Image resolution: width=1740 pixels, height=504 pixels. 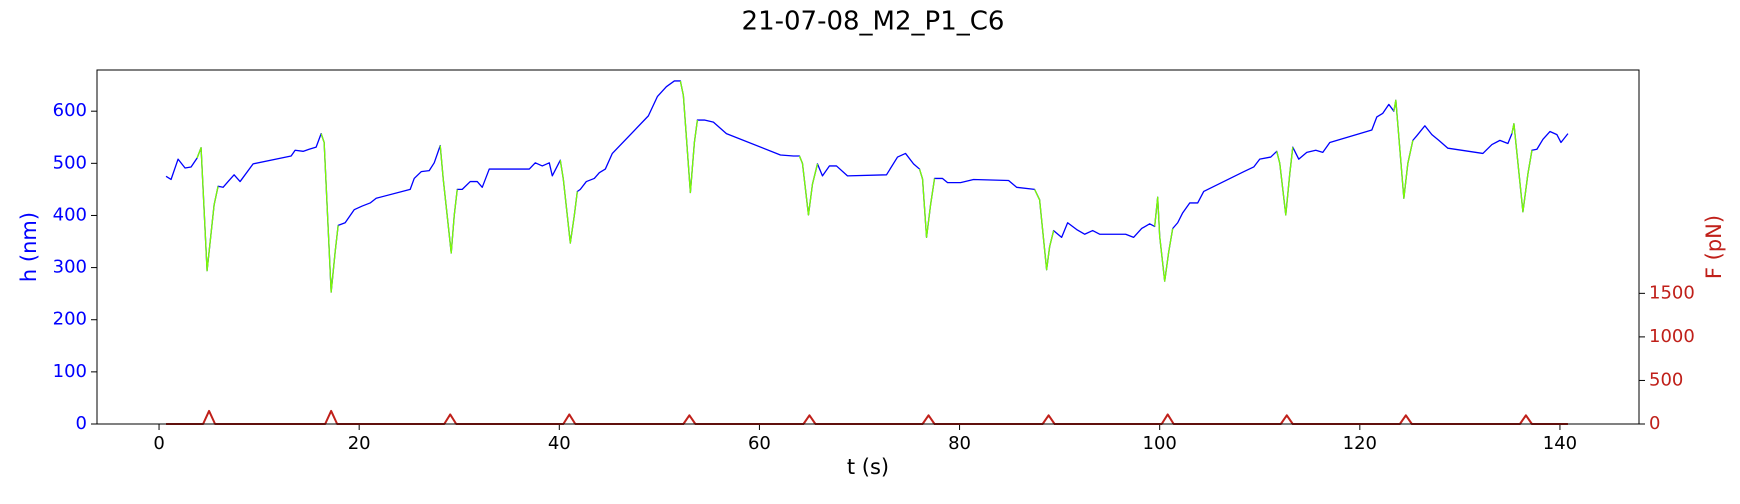 What do you see at coordinates (70, 110) in the screenshot?
I see `y-tick-label: 600` at bounding box center [70, 110].